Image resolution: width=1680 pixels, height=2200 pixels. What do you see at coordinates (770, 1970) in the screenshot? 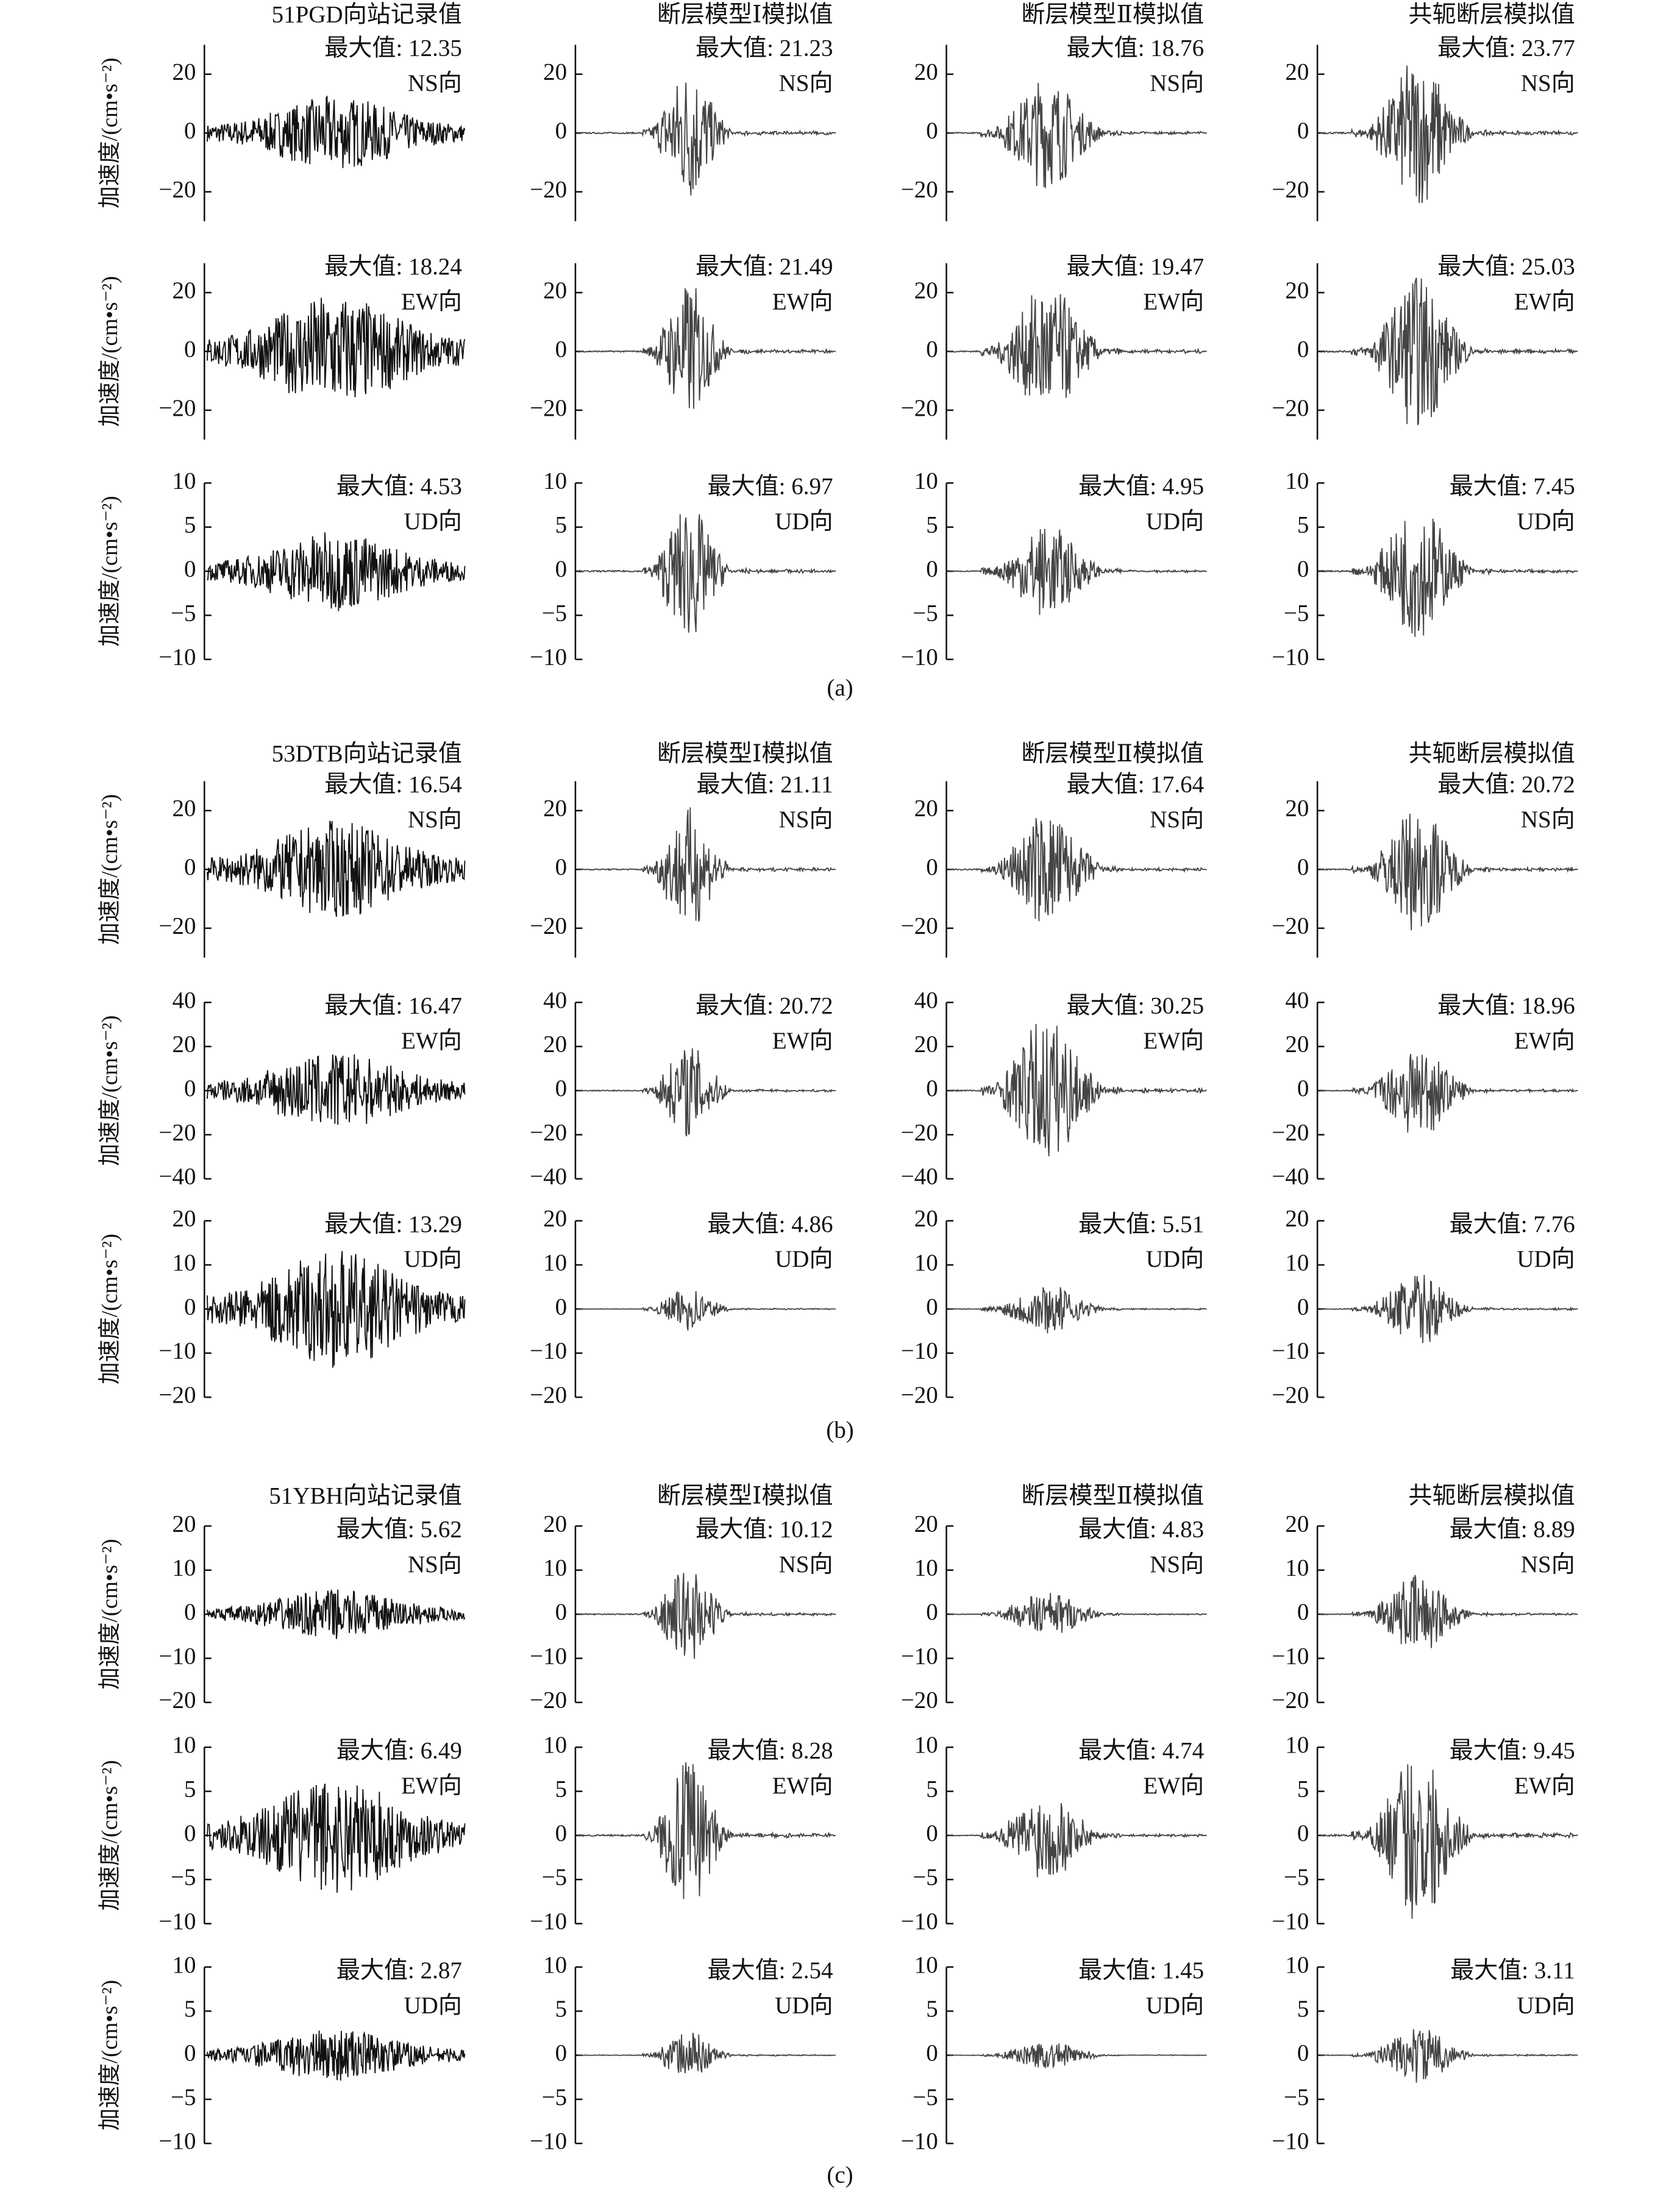
I see `max-value-label: 最大值: 2.54` at bounding box center [770, 1970].